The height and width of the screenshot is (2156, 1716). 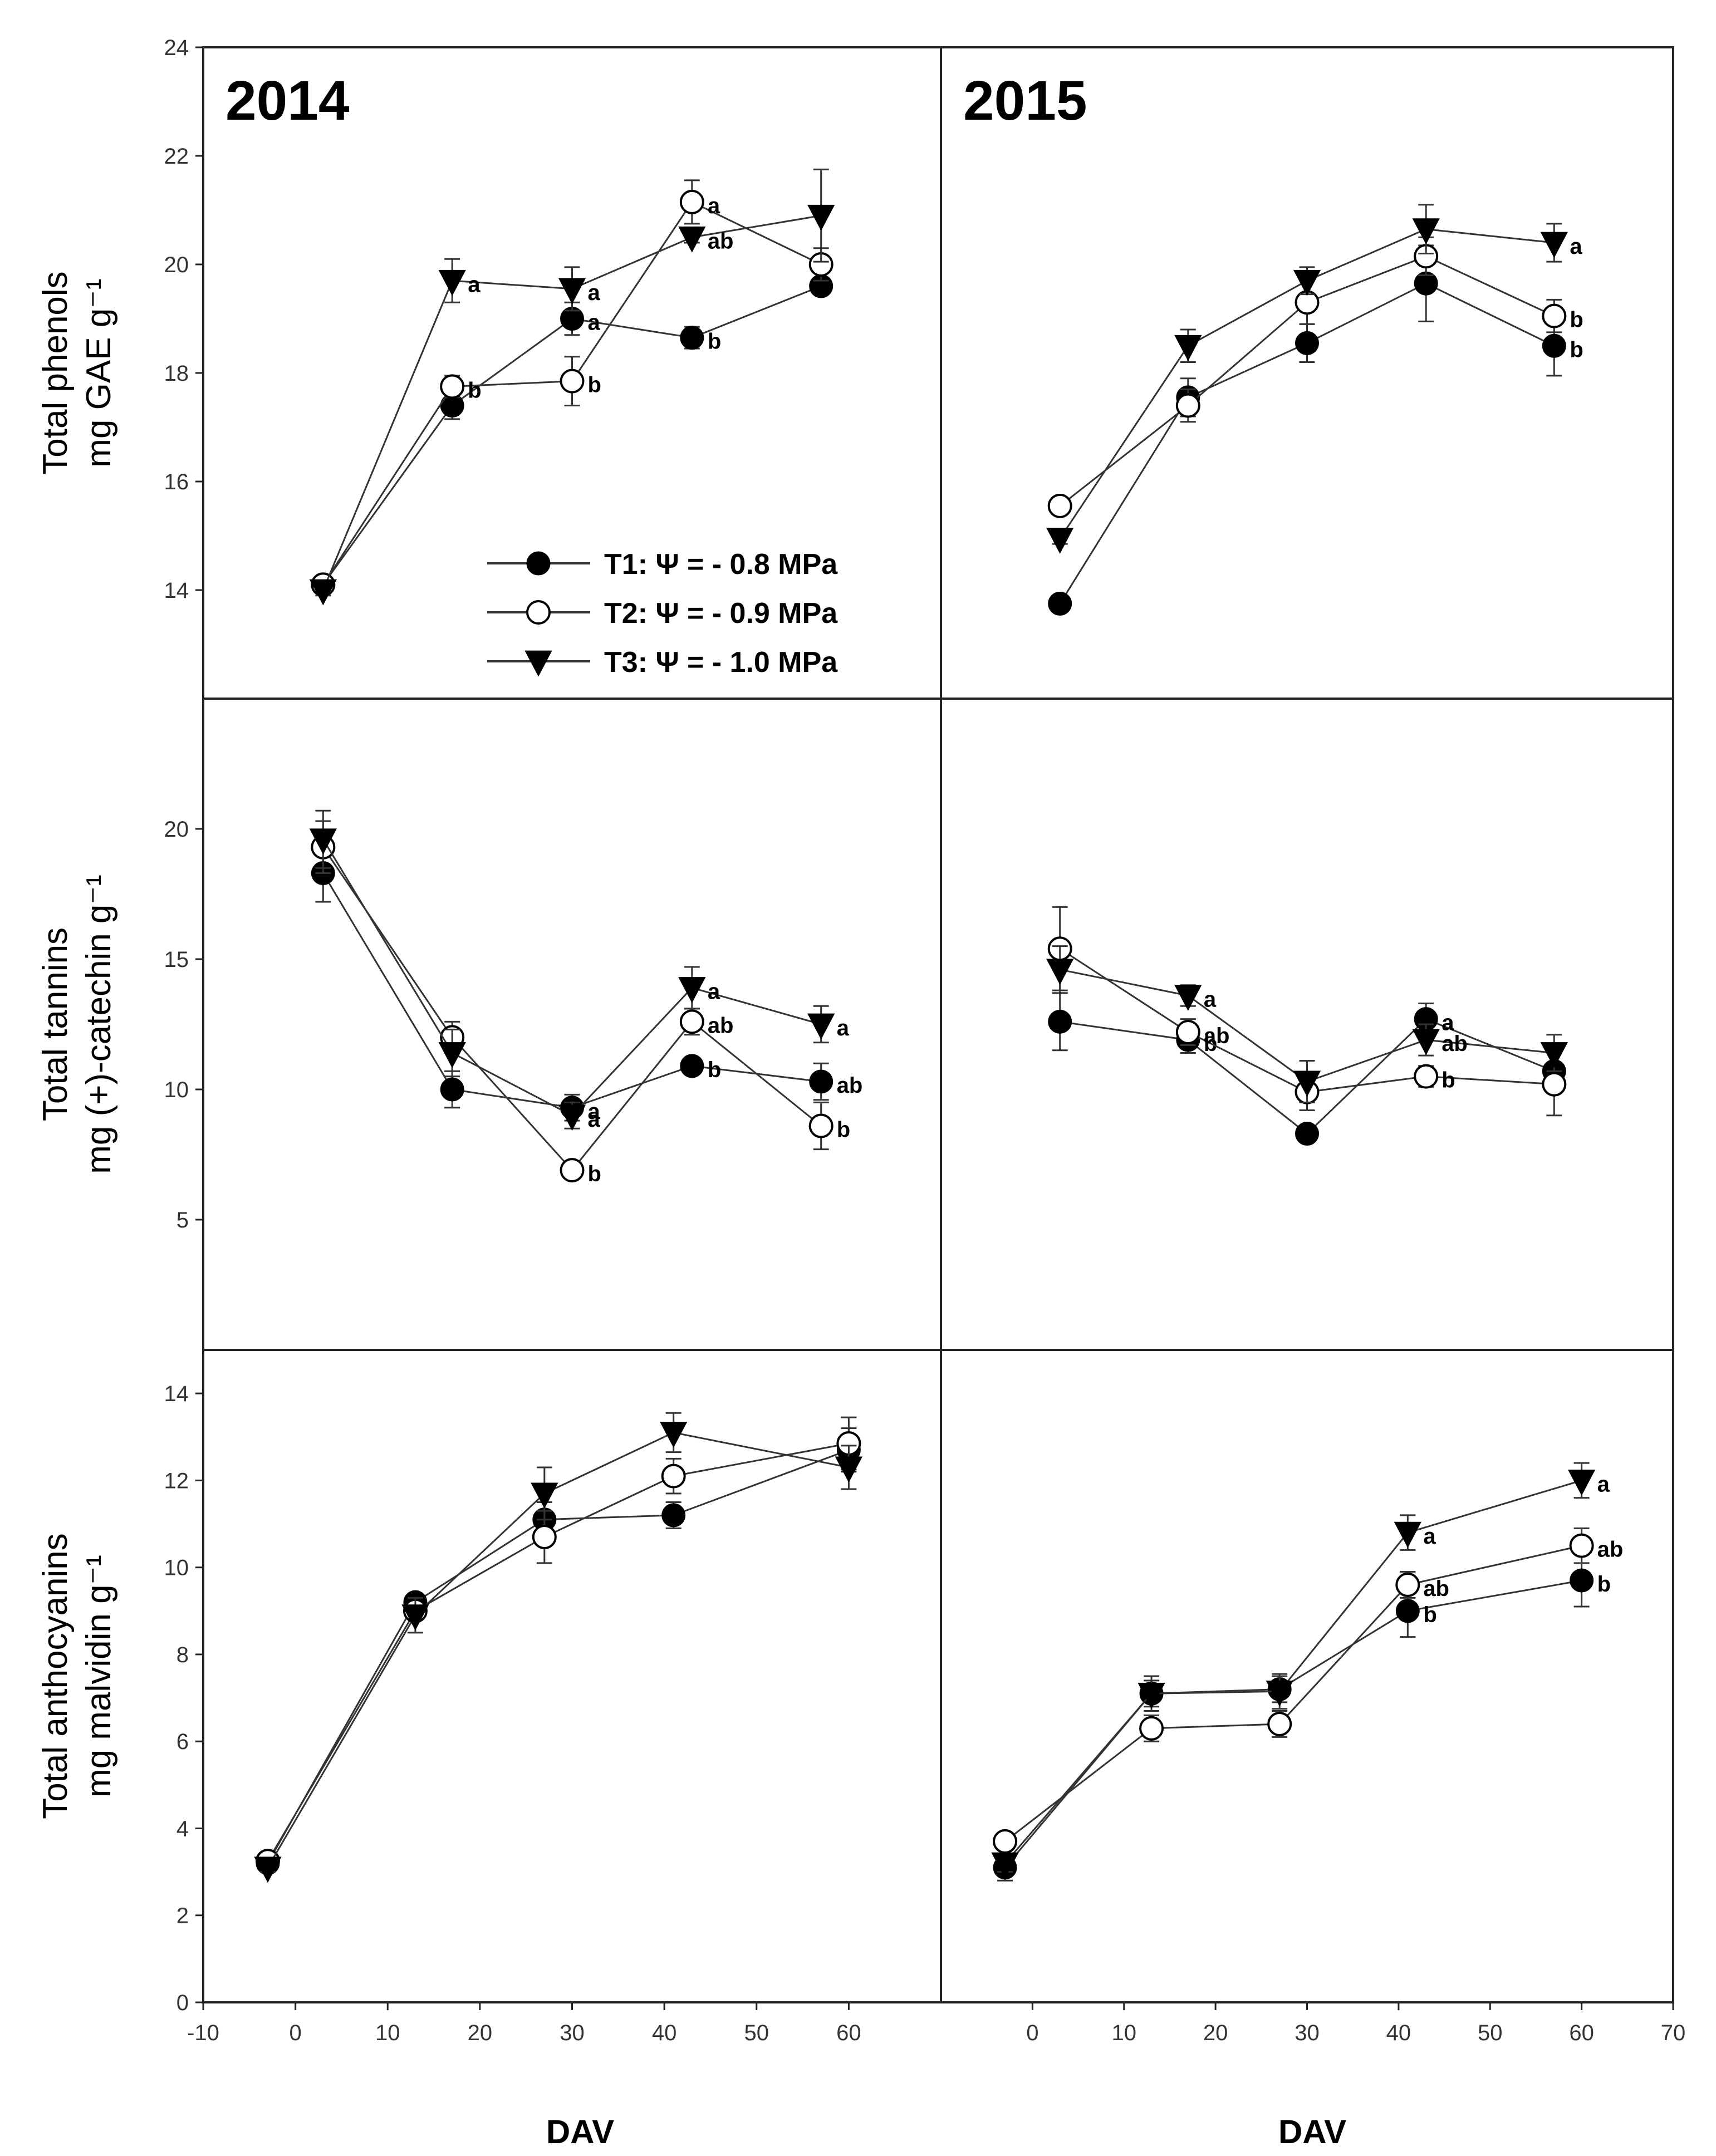 I want to click on x-axis-label-right: DAV, so click(x=1312, y=2132).